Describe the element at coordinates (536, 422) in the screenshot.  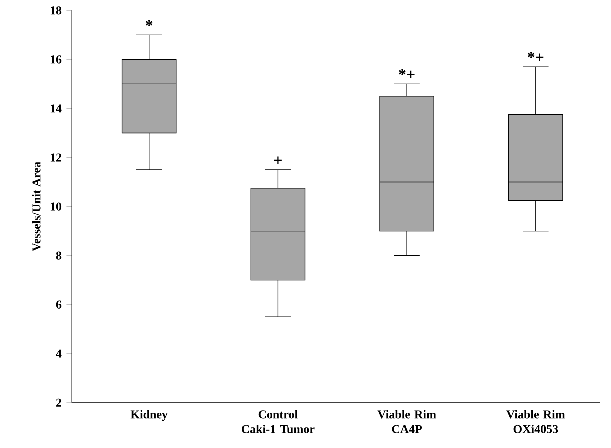
I see `x-tick-label: Viable Rim OXi4053` at that location.